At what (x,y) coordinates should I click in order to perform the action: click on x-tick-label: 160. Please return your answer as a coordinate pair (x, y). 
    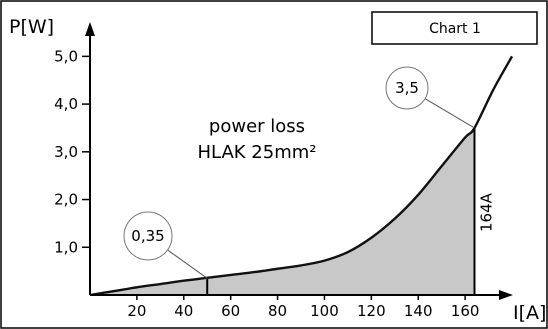
    Looking at the image, I should click on (465, 311).